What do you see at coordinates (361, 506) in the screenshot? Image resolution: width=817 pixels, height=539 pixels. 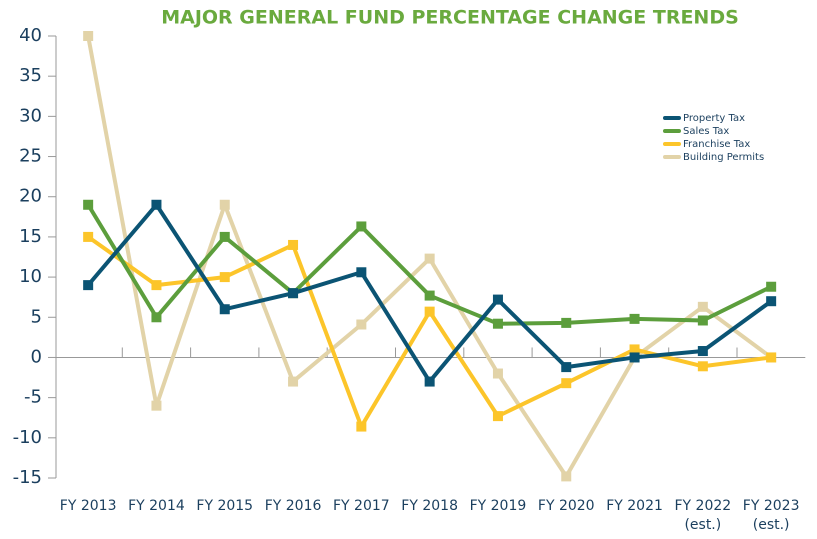 I see `x-tick-label: FY 2017` at bounding box center [361, 506].